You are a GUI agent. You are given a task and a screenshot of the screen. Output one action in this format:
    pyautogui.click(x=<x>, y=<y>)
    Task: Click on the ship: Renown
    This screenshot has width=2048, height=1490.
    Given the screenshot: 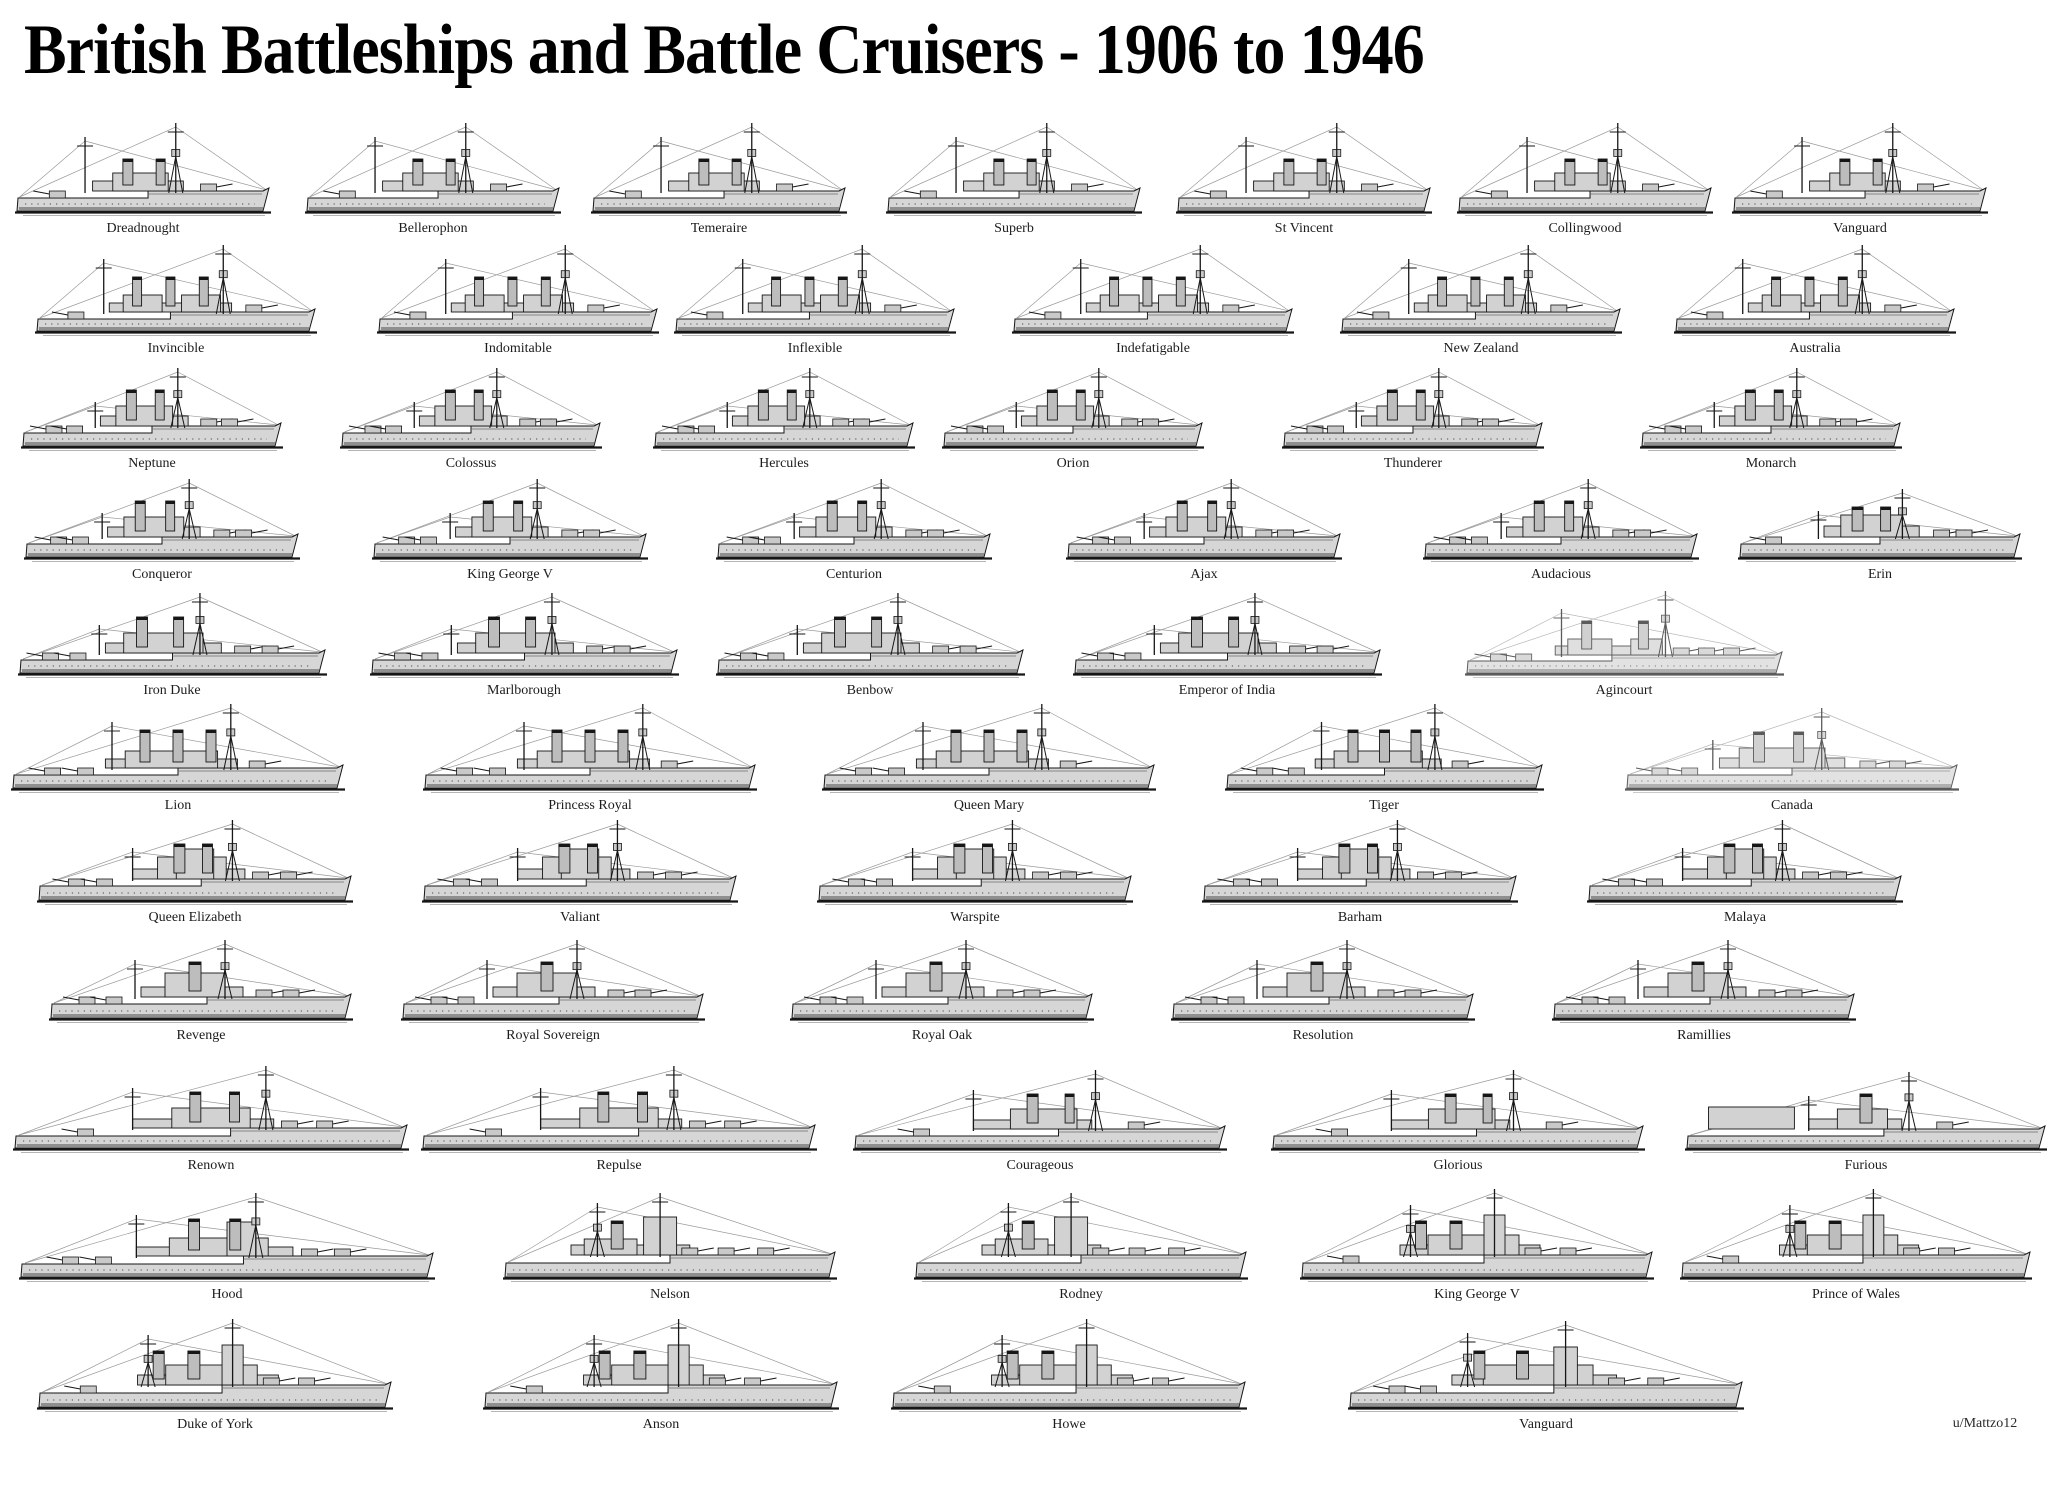 What is the action you would take?
    pyautogui.click(x=211, y=1106)
    